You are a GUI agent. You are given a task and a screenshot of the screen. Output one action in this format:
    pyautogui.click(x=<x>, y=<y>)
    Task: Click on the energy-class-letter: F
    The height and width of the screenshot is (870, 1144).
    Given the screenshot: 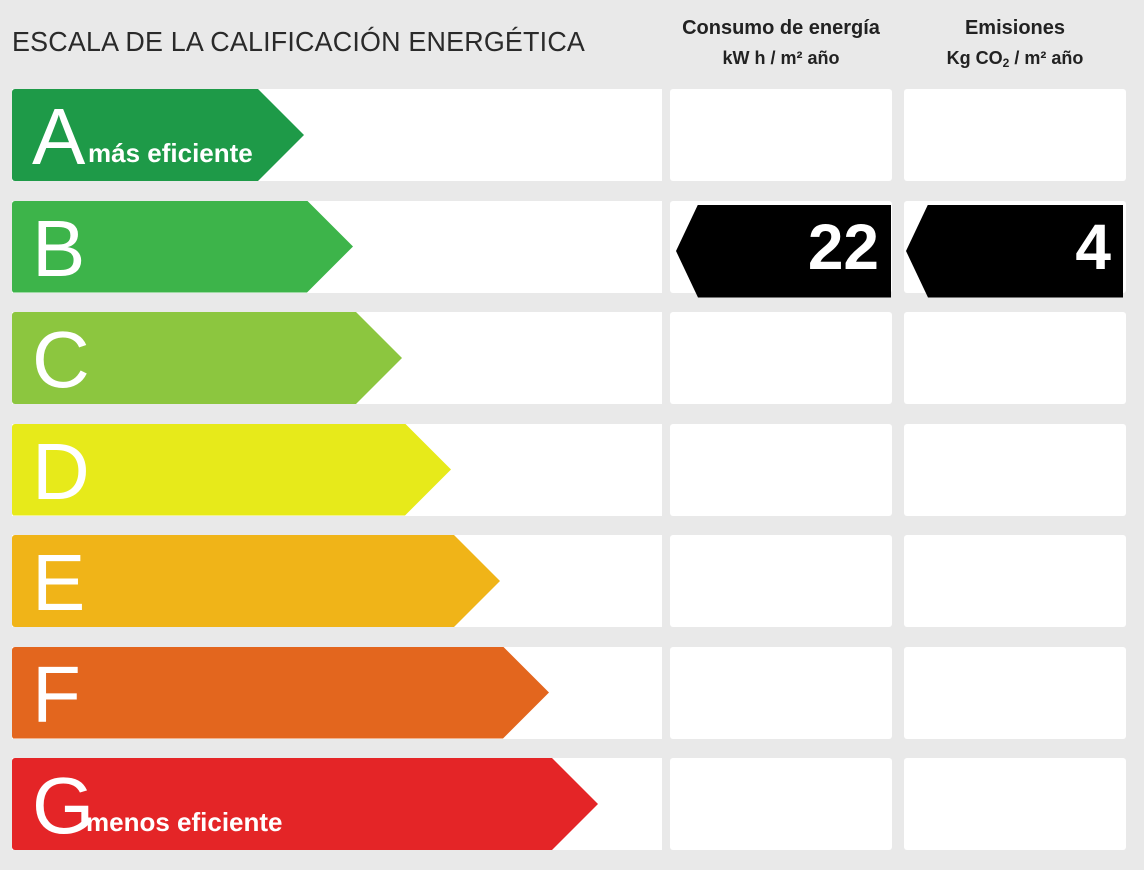 What is the action you would take?
    pyautogui.click(x=56, y=694)
    